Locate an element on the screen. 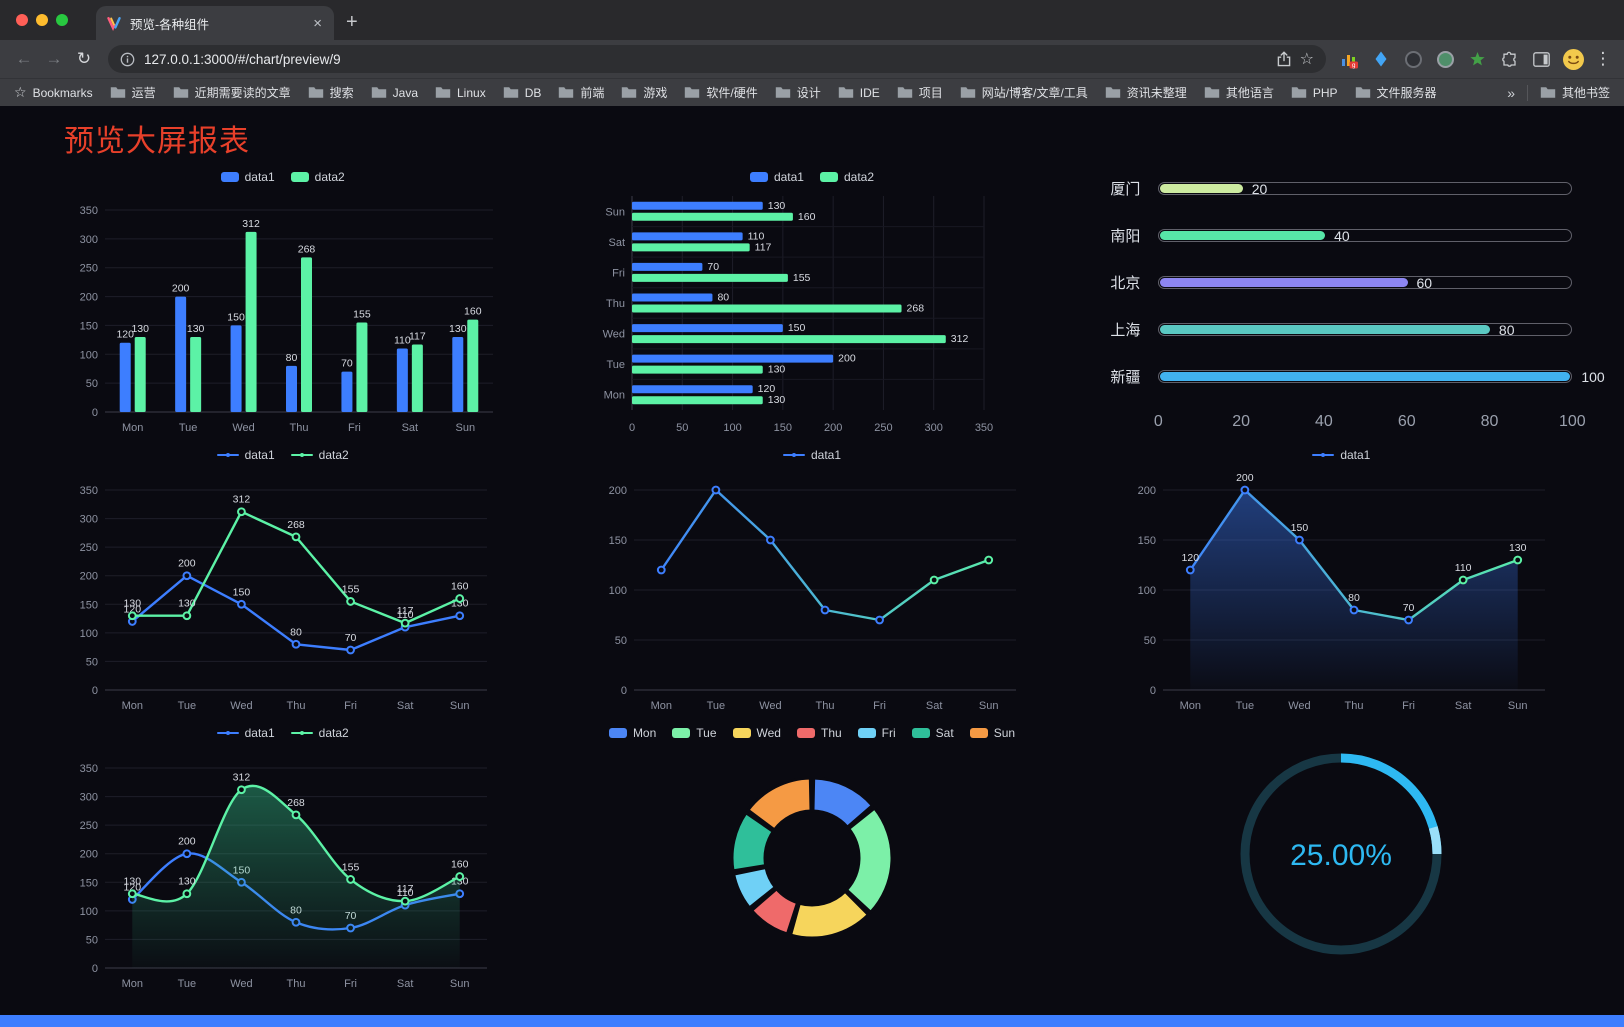 The image size is (1624, 1027). svg-text: 80 is located at coordinates (296, 632).